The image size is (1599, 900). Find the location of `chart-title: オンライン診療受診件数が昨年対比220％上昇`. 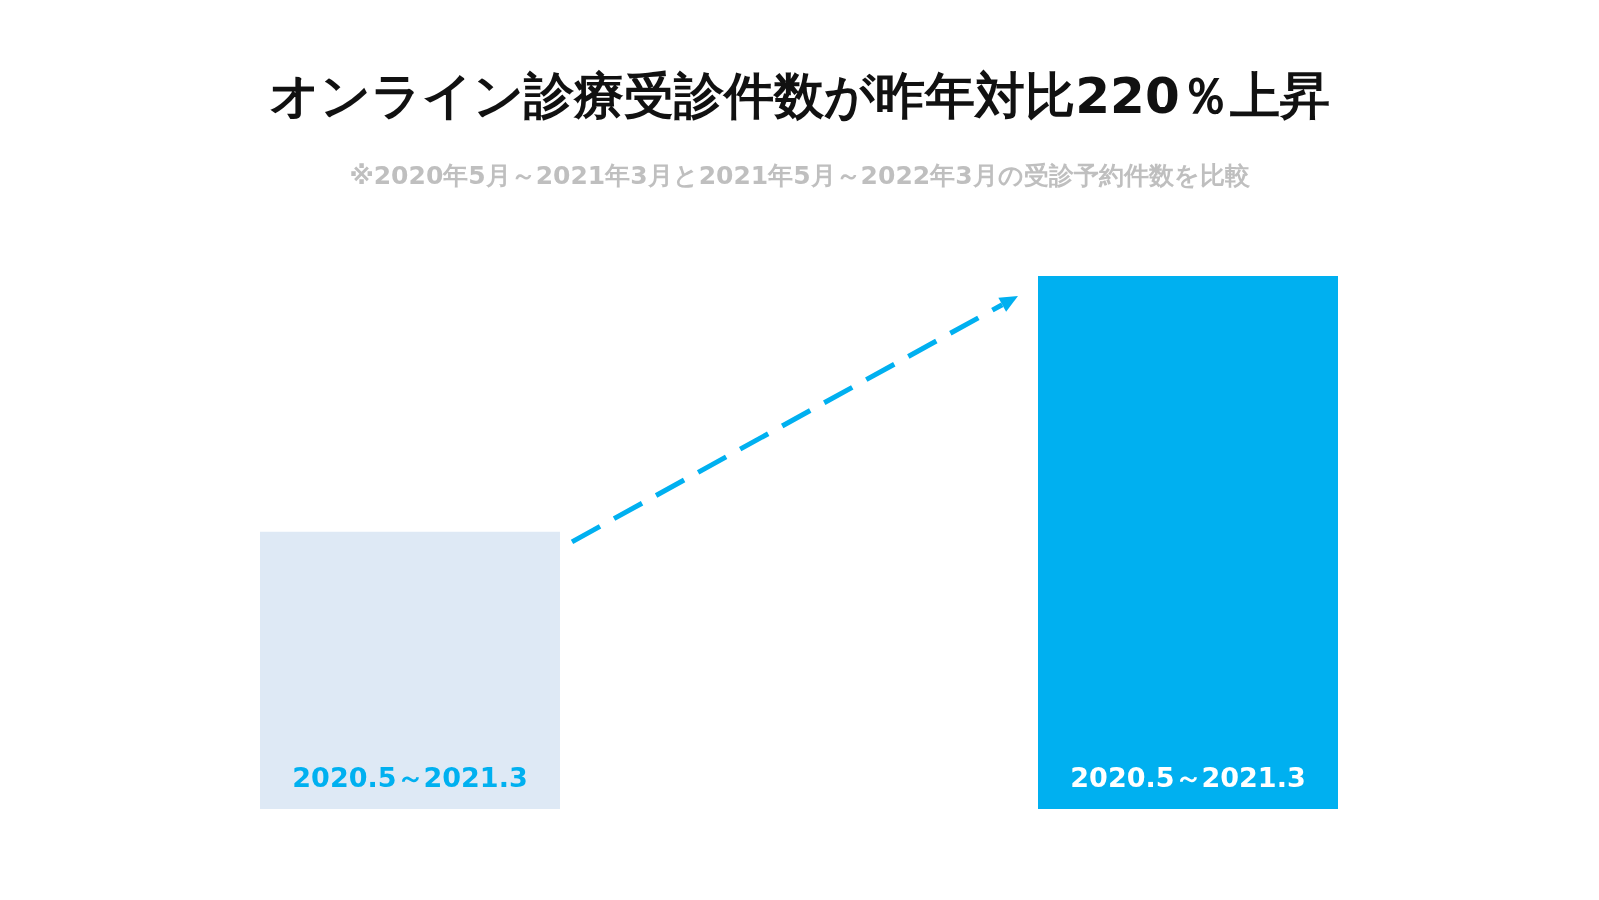

chart-title: オンライン診療受診件数が昨年対比220％上昇 is located at coordinates (799, 96).